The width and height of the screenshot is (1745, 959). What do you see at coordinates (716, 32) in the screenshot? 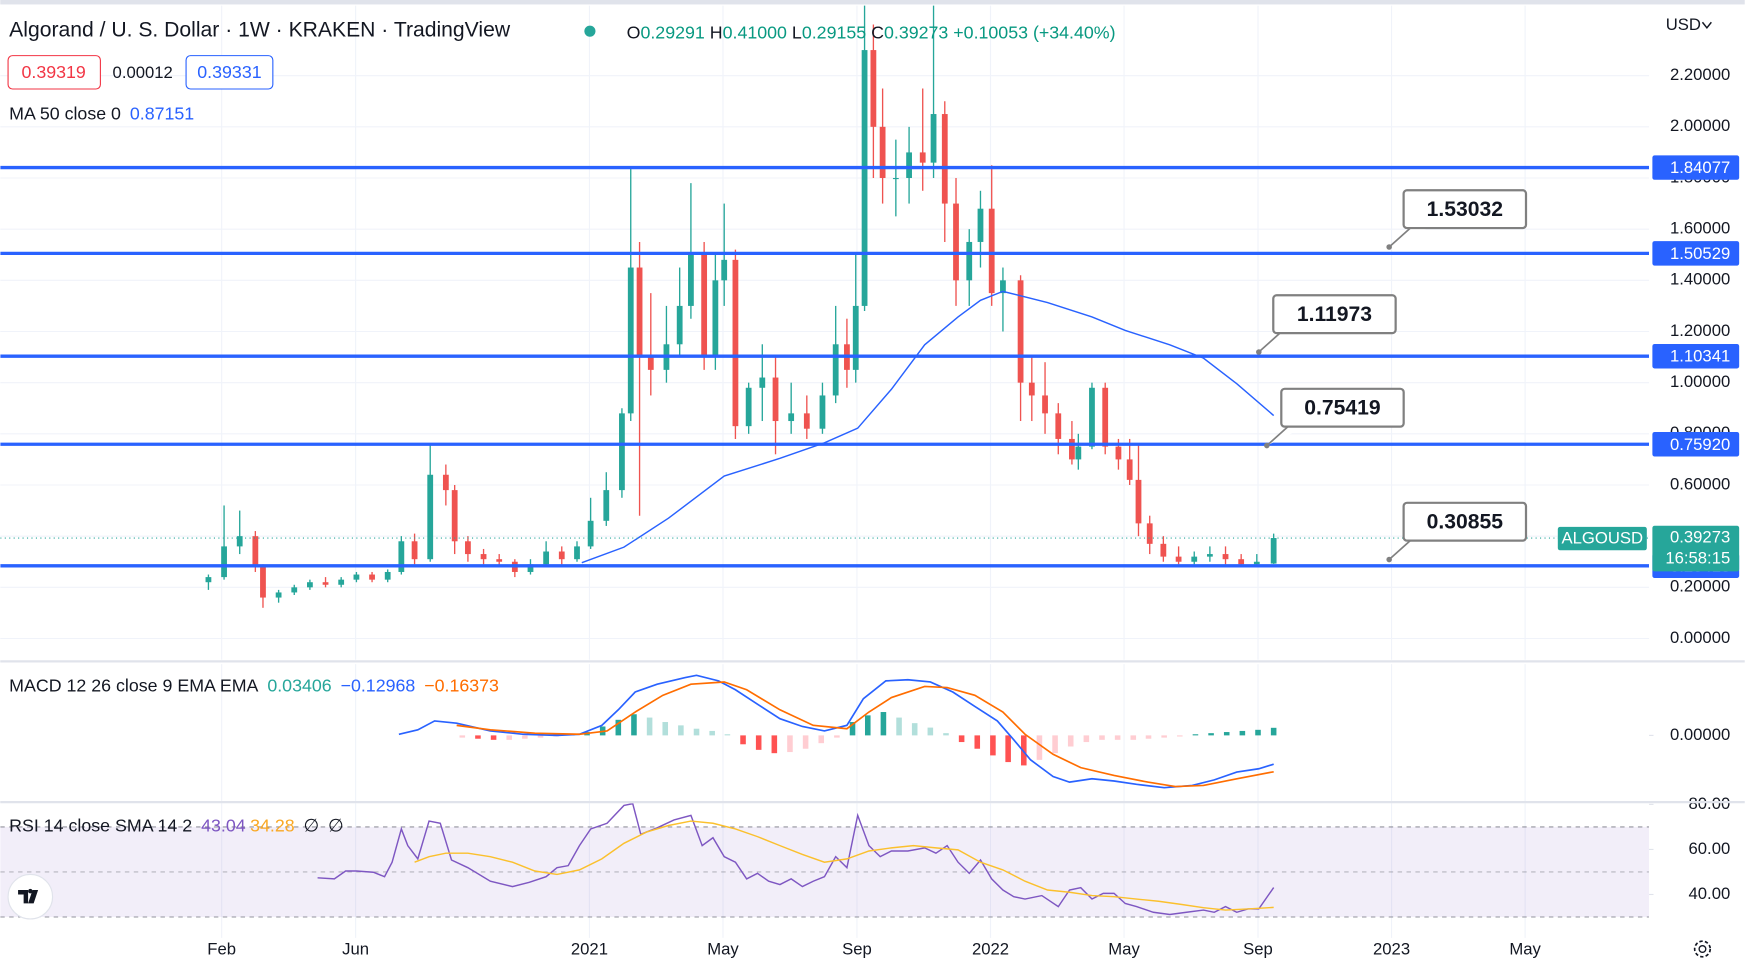
I see `ohlc-key: H` at bounding box center [716, 32].